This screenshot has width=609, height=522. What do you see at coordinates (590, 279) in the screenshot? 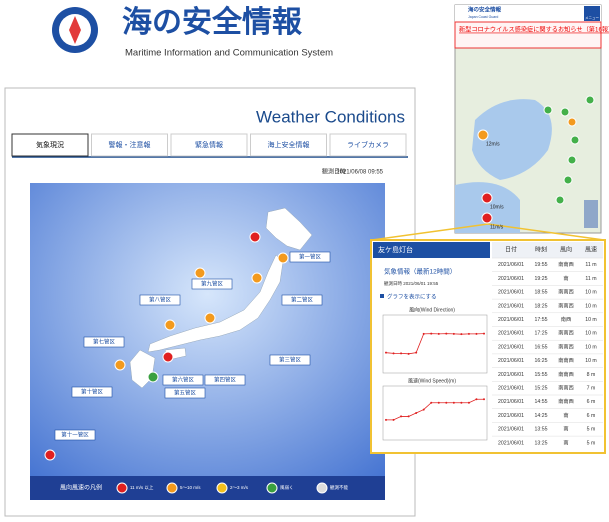
I see `table-cell: 11 m` at bounding box center [590, 279].